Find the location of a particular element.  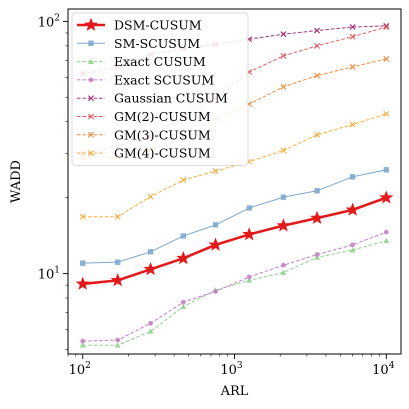

legend-entry-exact-scusum: Exact SCUSUM is located at coordinates (145, 79).